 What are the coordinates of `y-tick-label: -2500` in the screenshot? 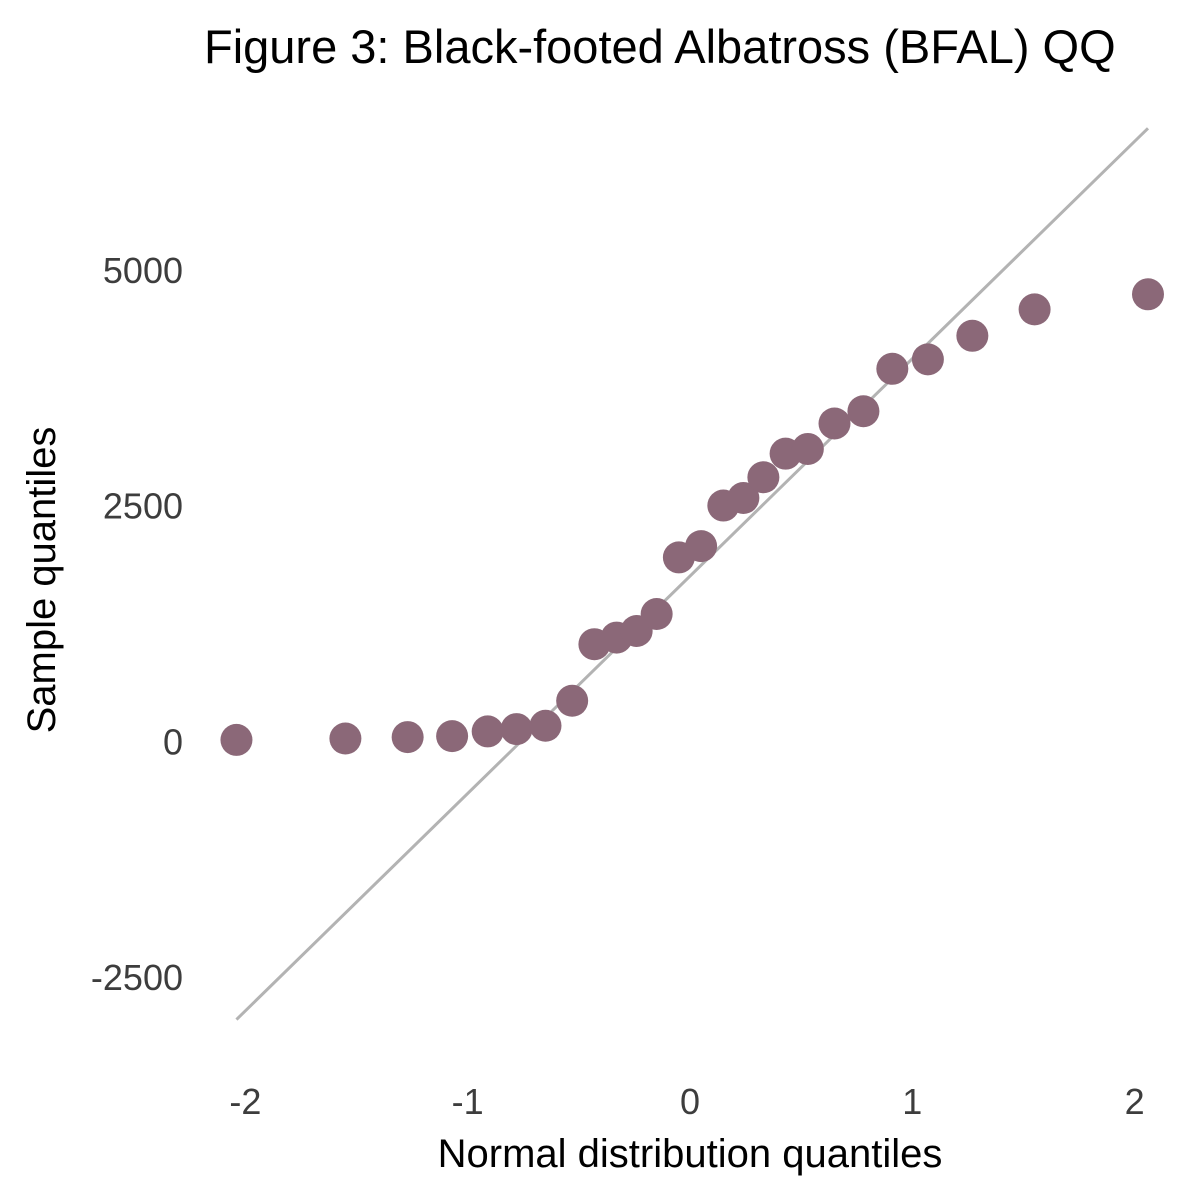 It's located at (137, 977).